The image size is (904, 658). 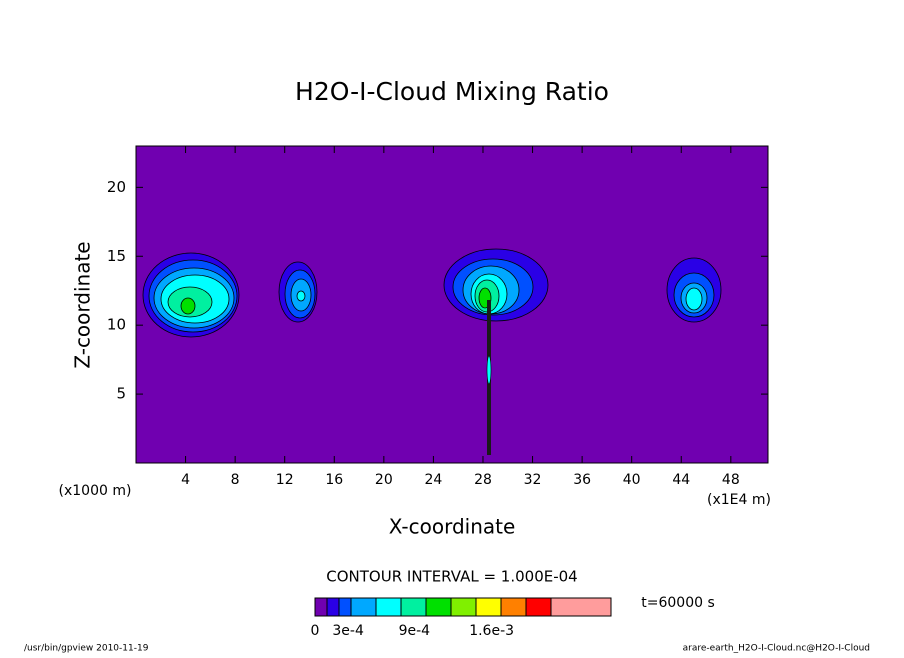 I want to click on x-axis-label: X-coordinate, so click(x=452, y=527).